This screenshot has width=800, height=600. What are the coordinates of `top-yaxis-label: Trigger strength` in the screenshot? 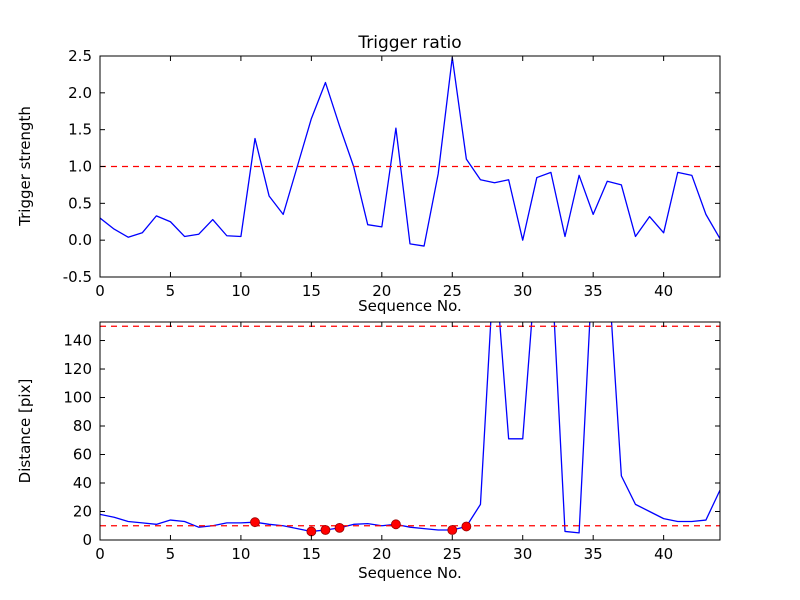 It's located at (25, 166).